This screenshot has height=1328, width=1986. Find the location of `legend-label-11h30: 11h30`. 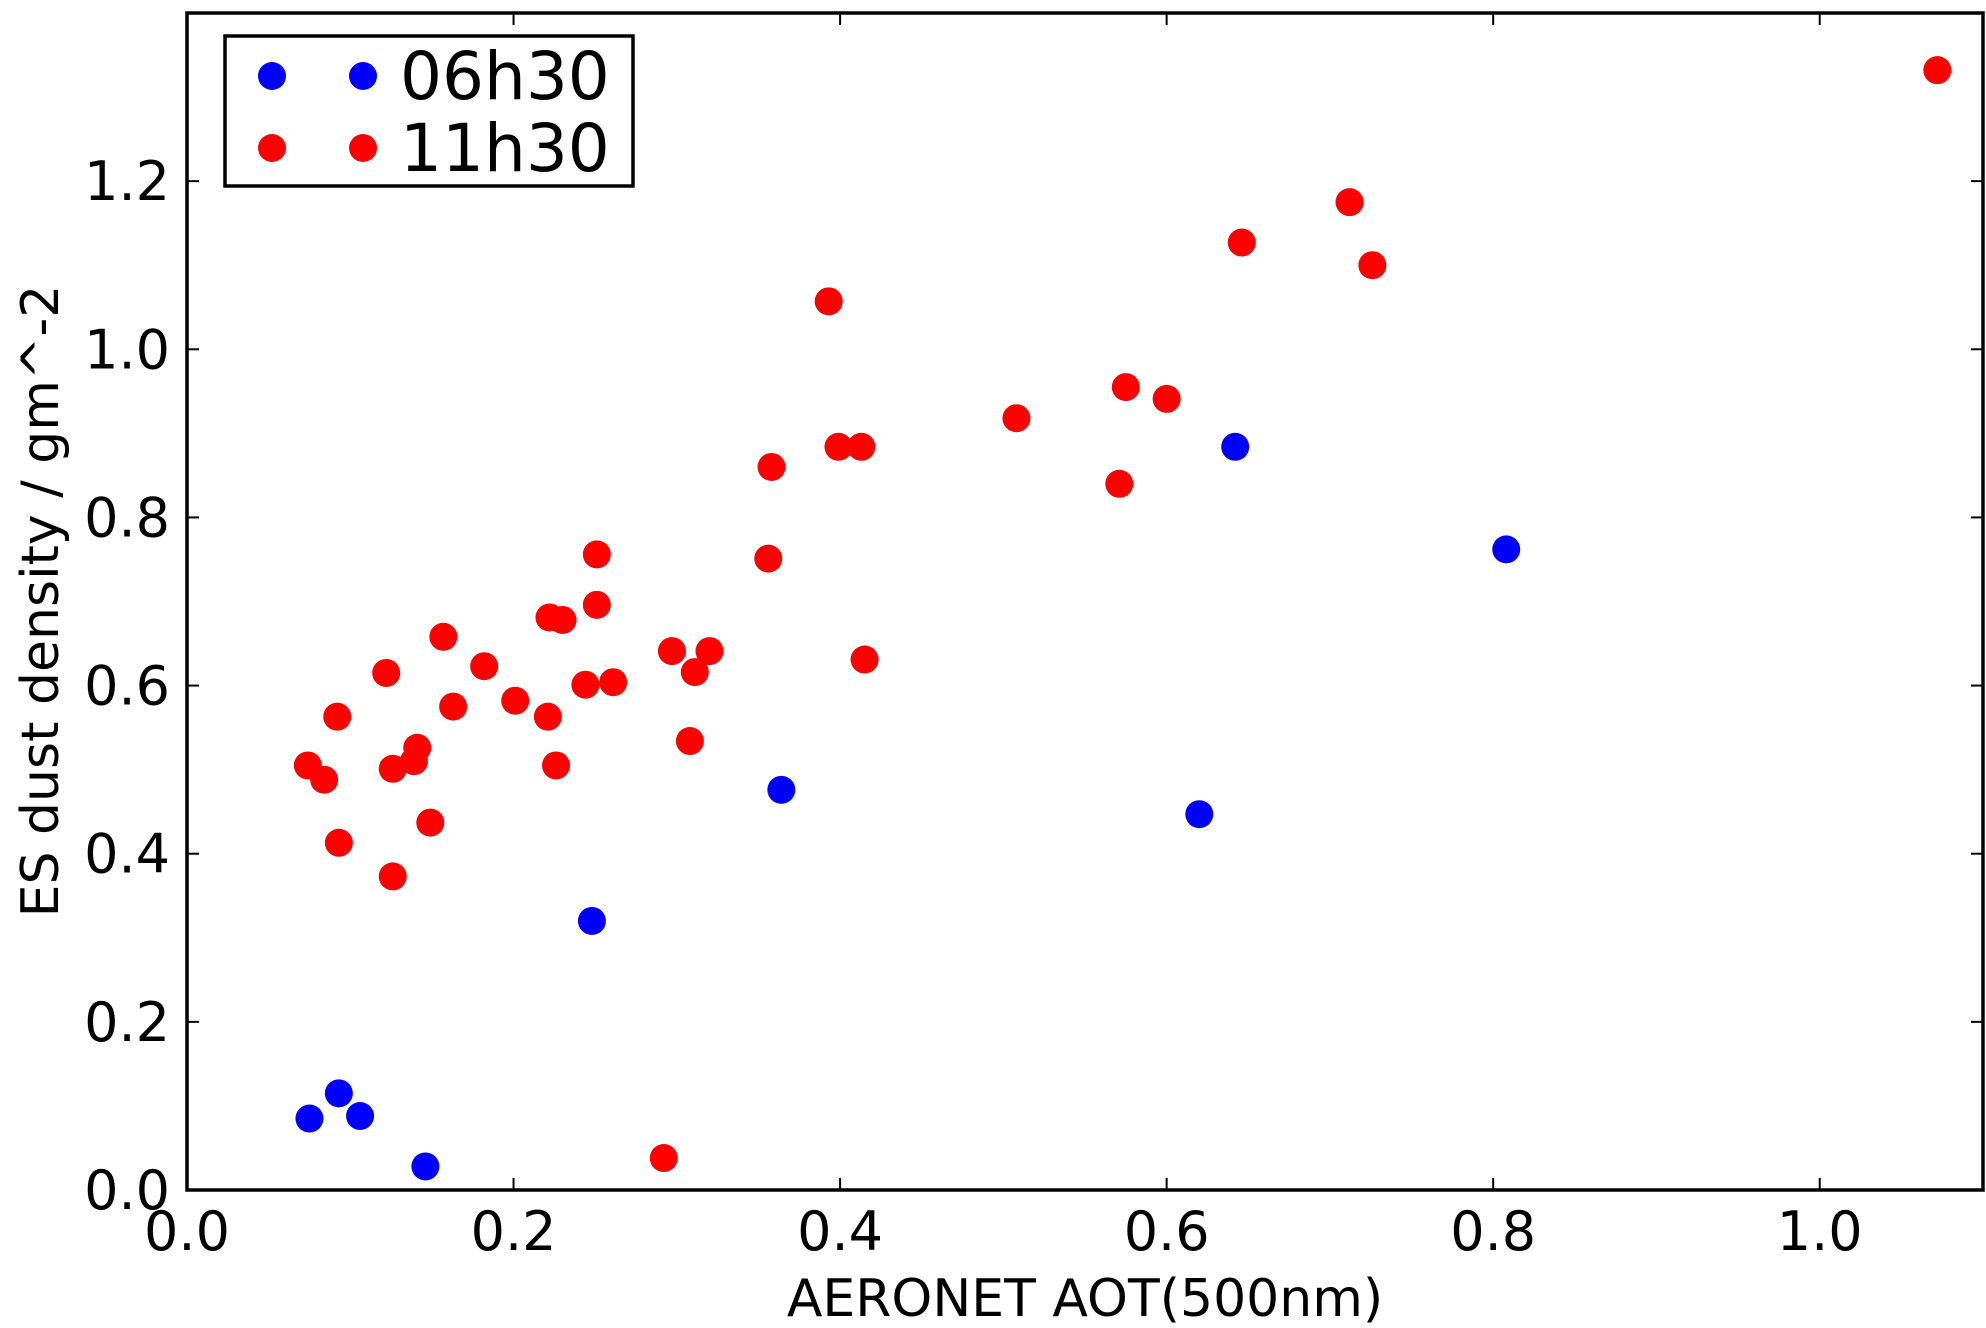

legend-label-11h30: 11h30 is located at coordinates (505, 148).